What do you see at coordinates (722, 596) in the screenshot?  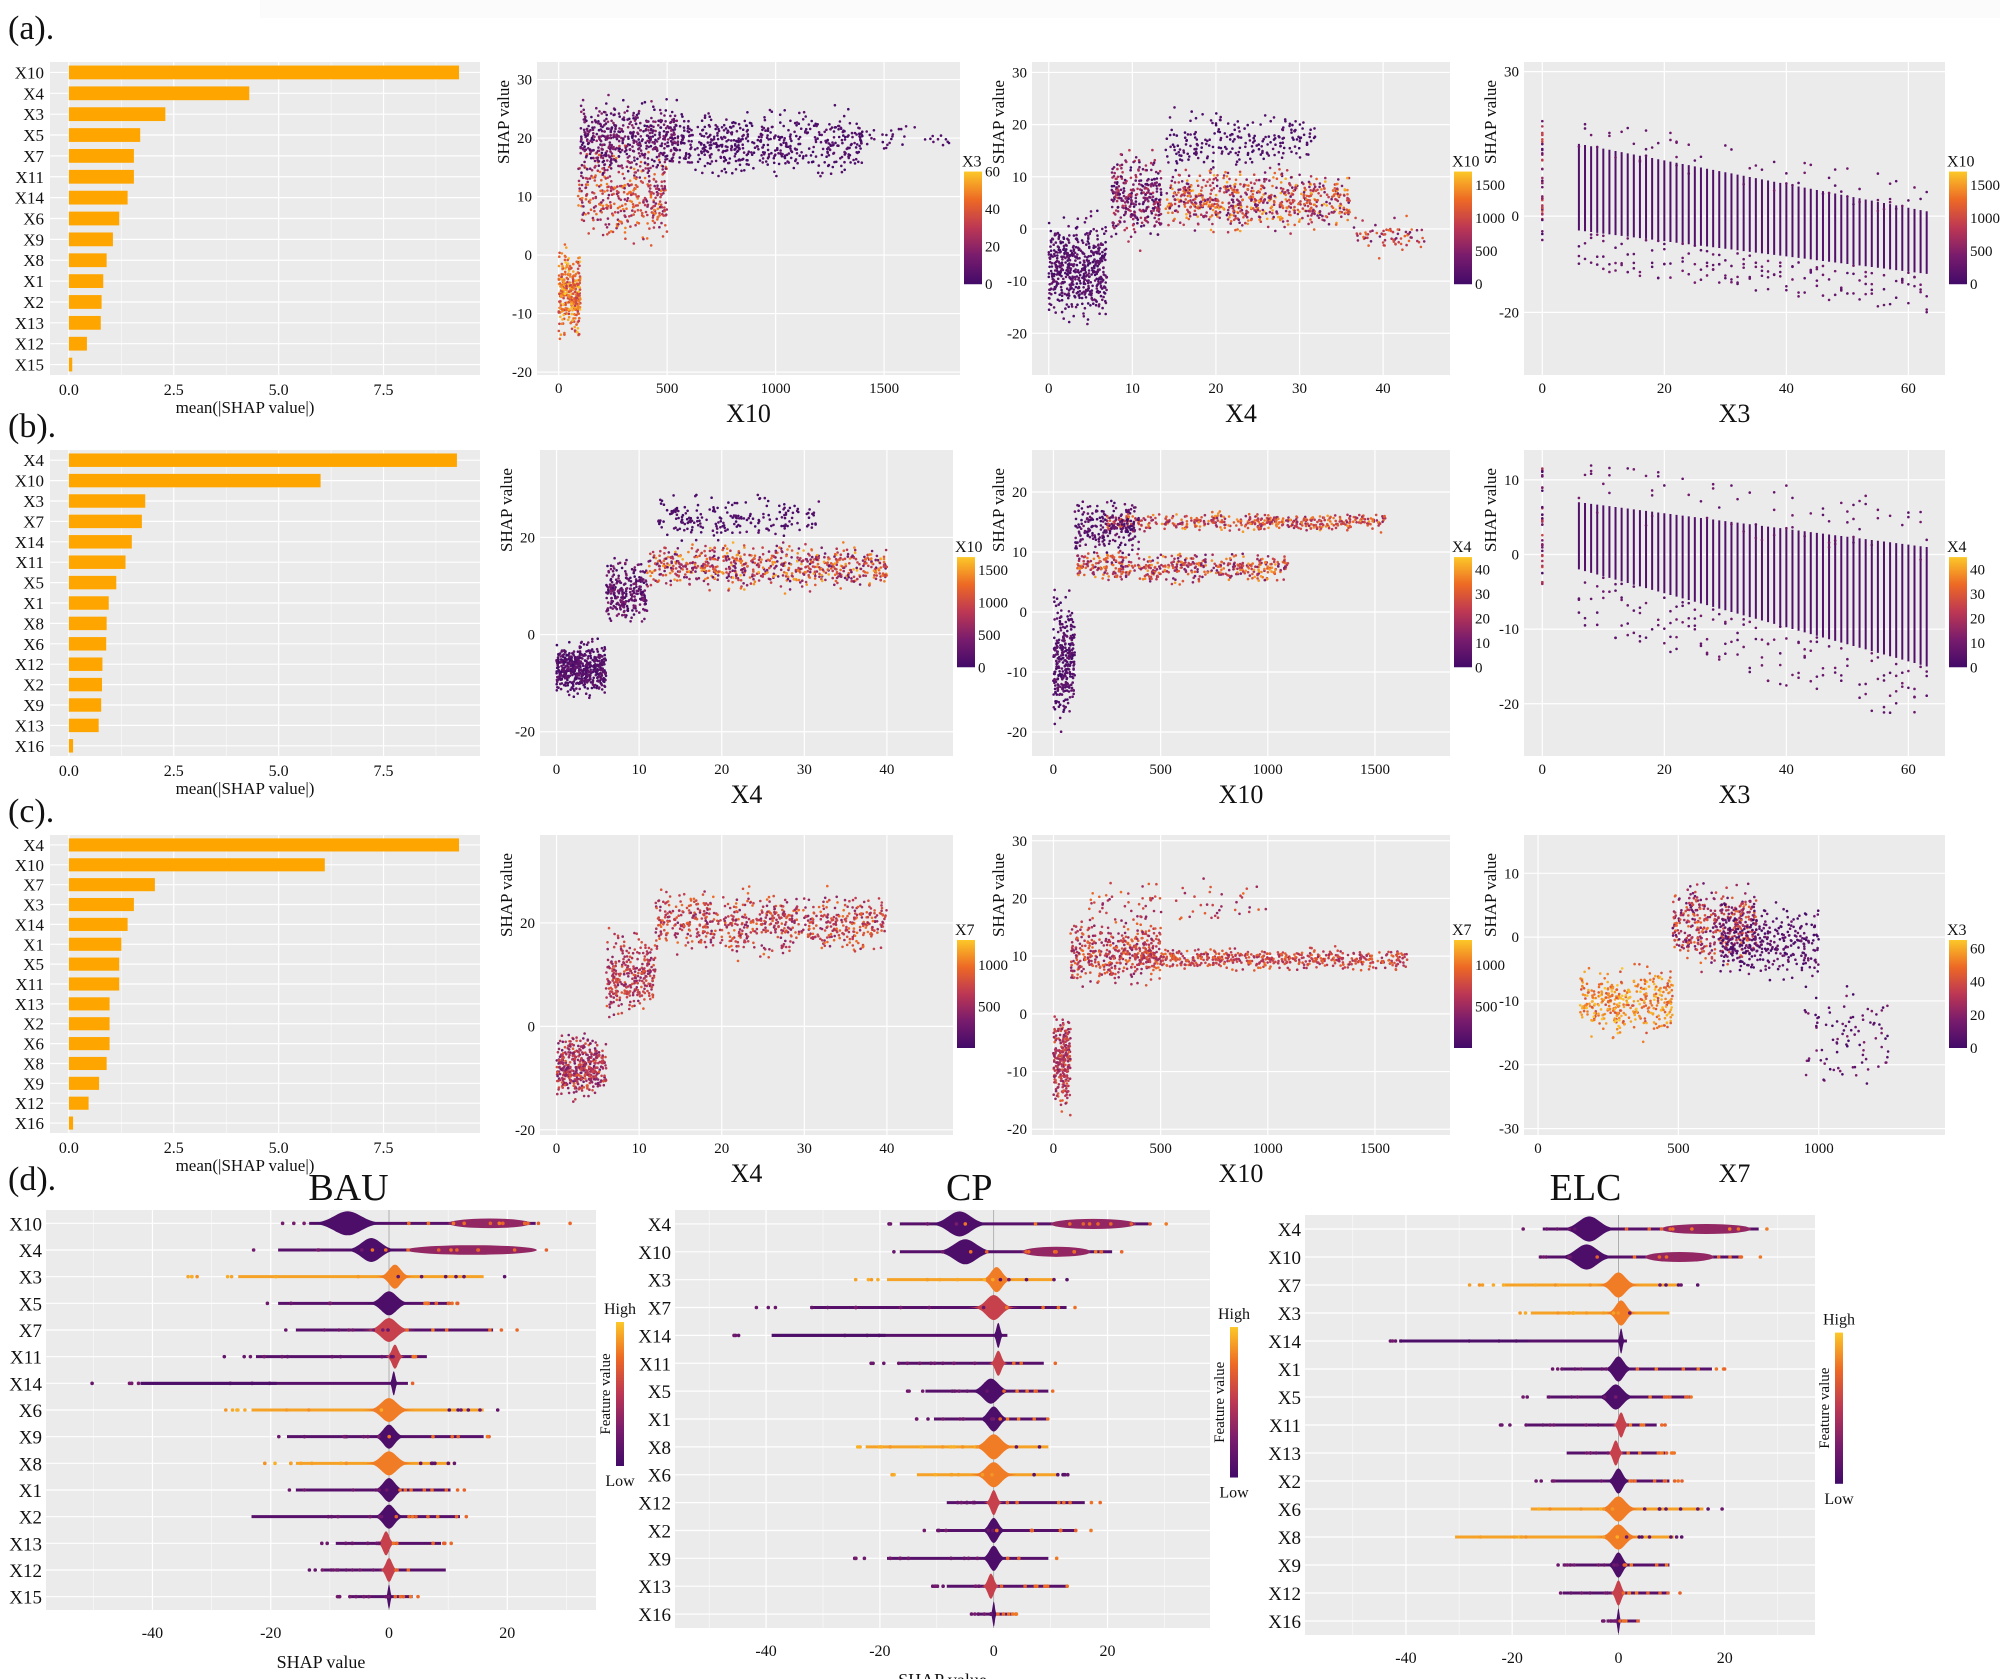 I see `scatter-points` at bounding box center [722, 596].